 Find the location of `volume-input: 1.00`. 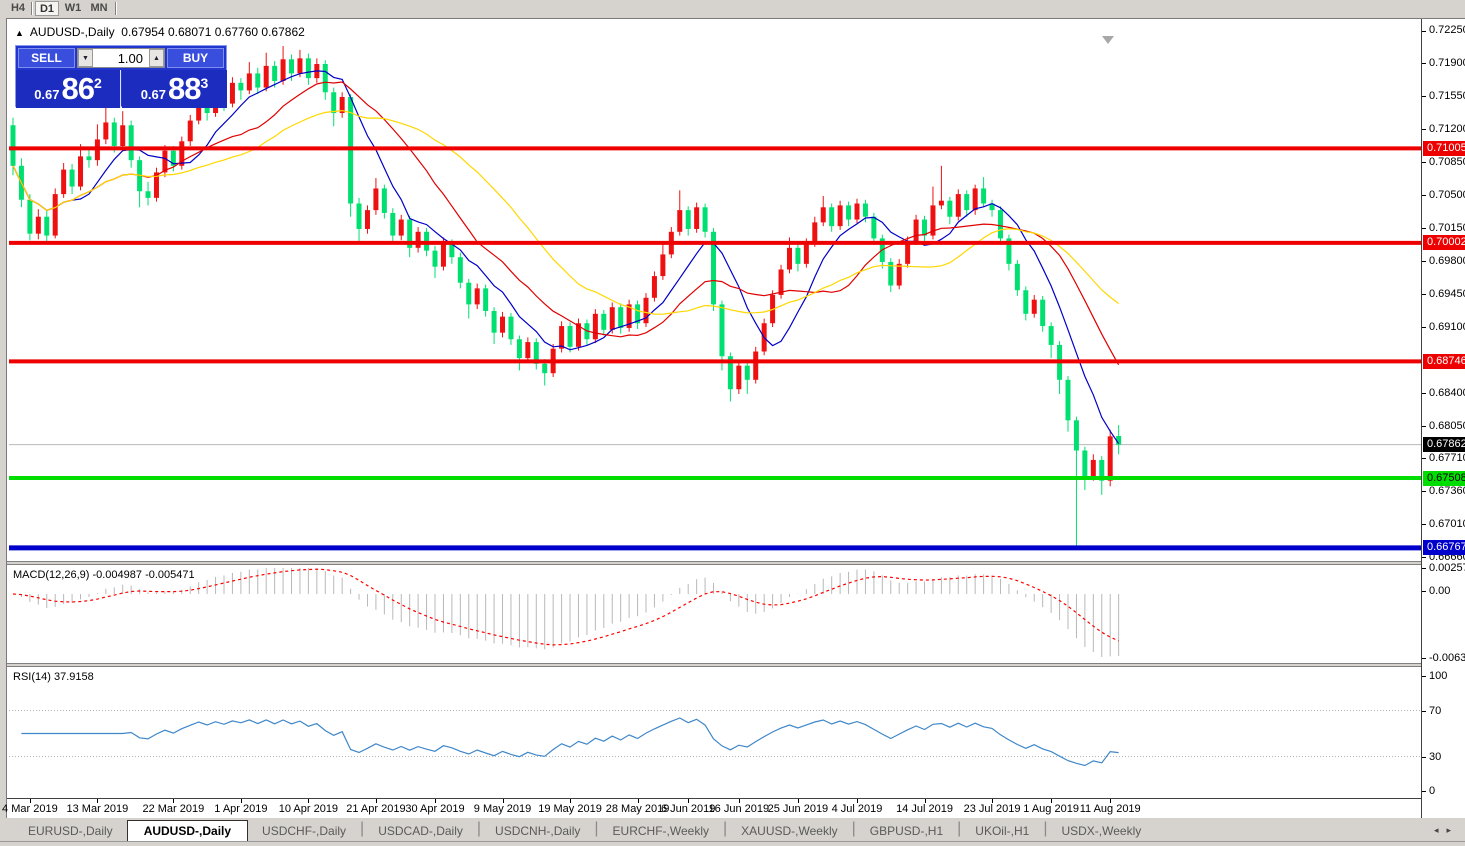

volume-input: 1.00 is located at coordinates (130, 58).